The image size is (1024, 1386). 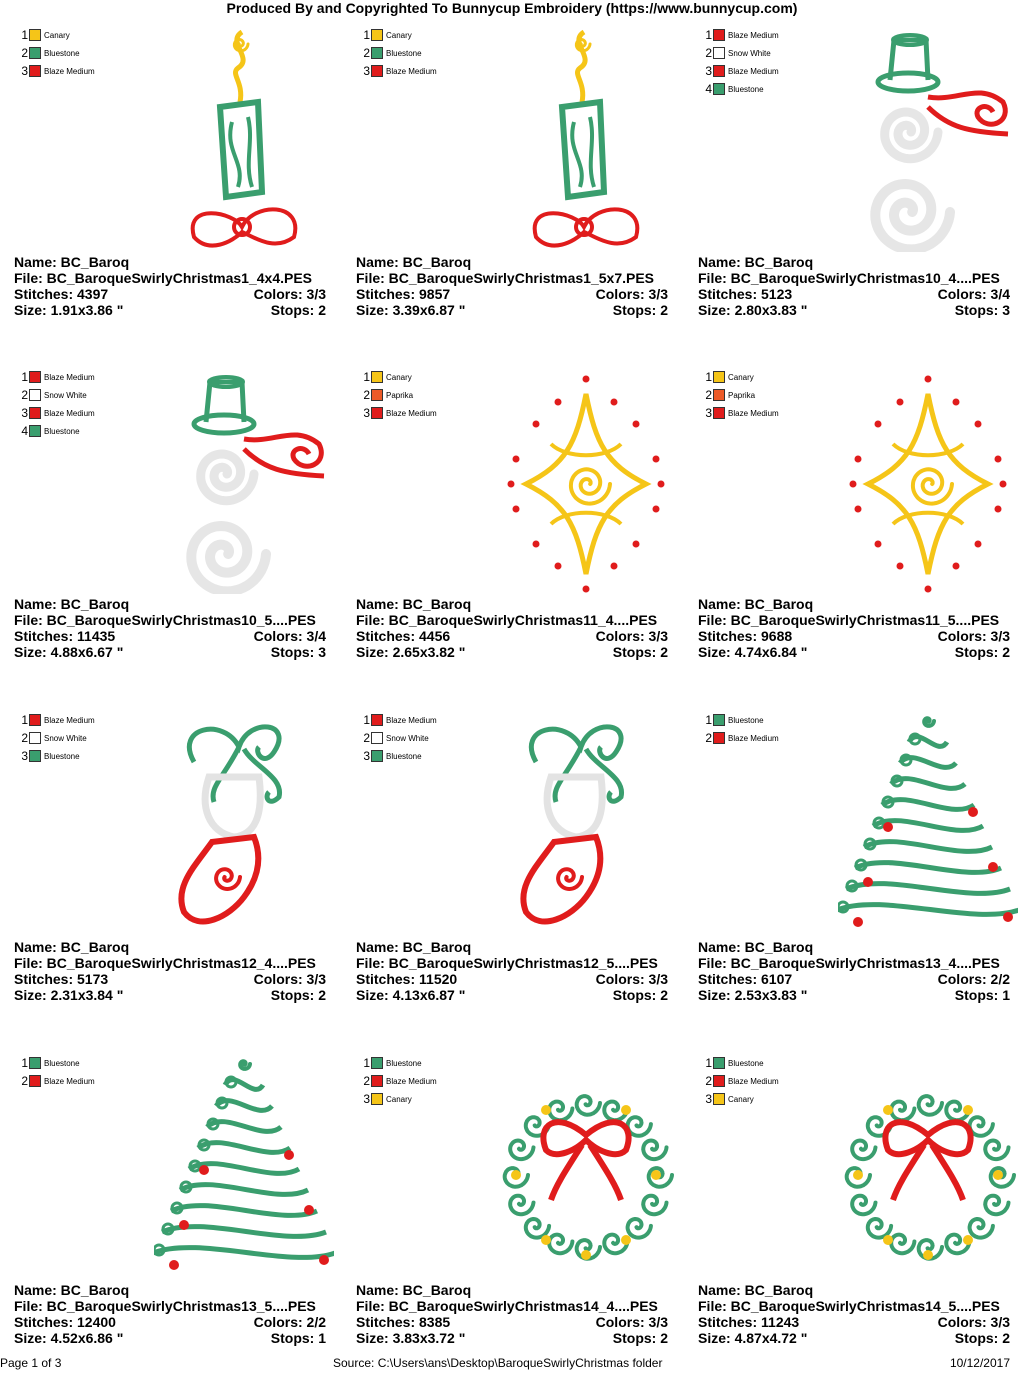 What do you see at coordinates (298, 1338) in the screenshot?
I see `design-stops: Stops: 1` at bounding box center [298, 1338].